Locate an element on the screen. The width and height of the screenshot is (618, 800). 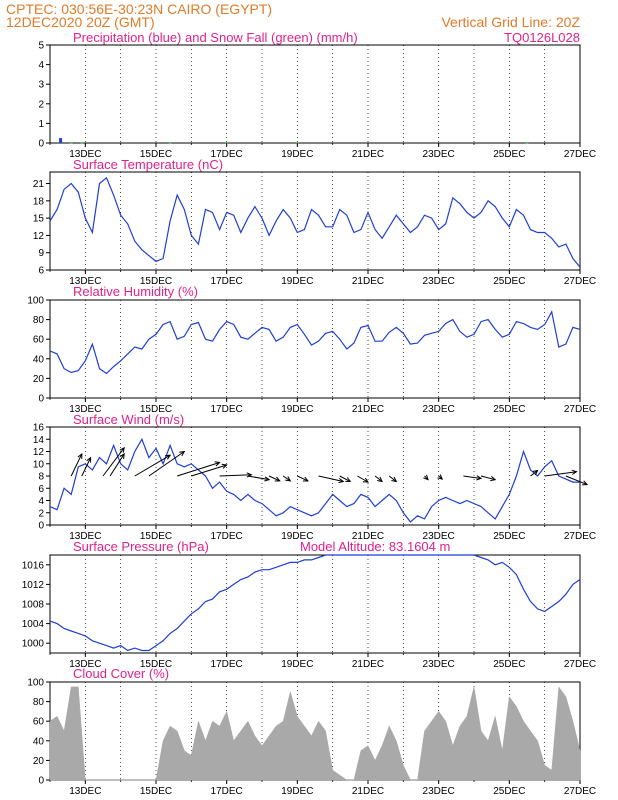
y-tick-label: 6 is located at coordinates (41, 271).